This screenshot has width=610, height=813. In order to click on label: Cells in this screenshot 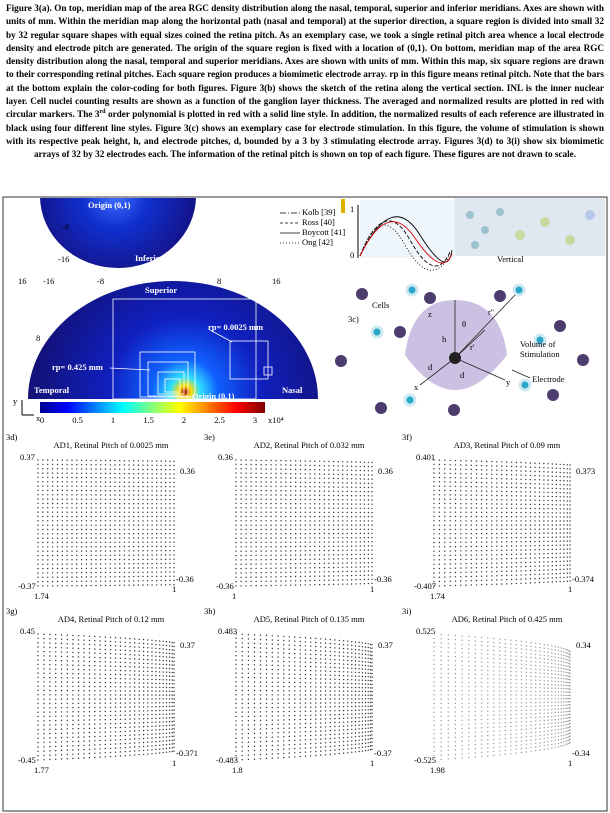, I will do `click(380, 305)`.